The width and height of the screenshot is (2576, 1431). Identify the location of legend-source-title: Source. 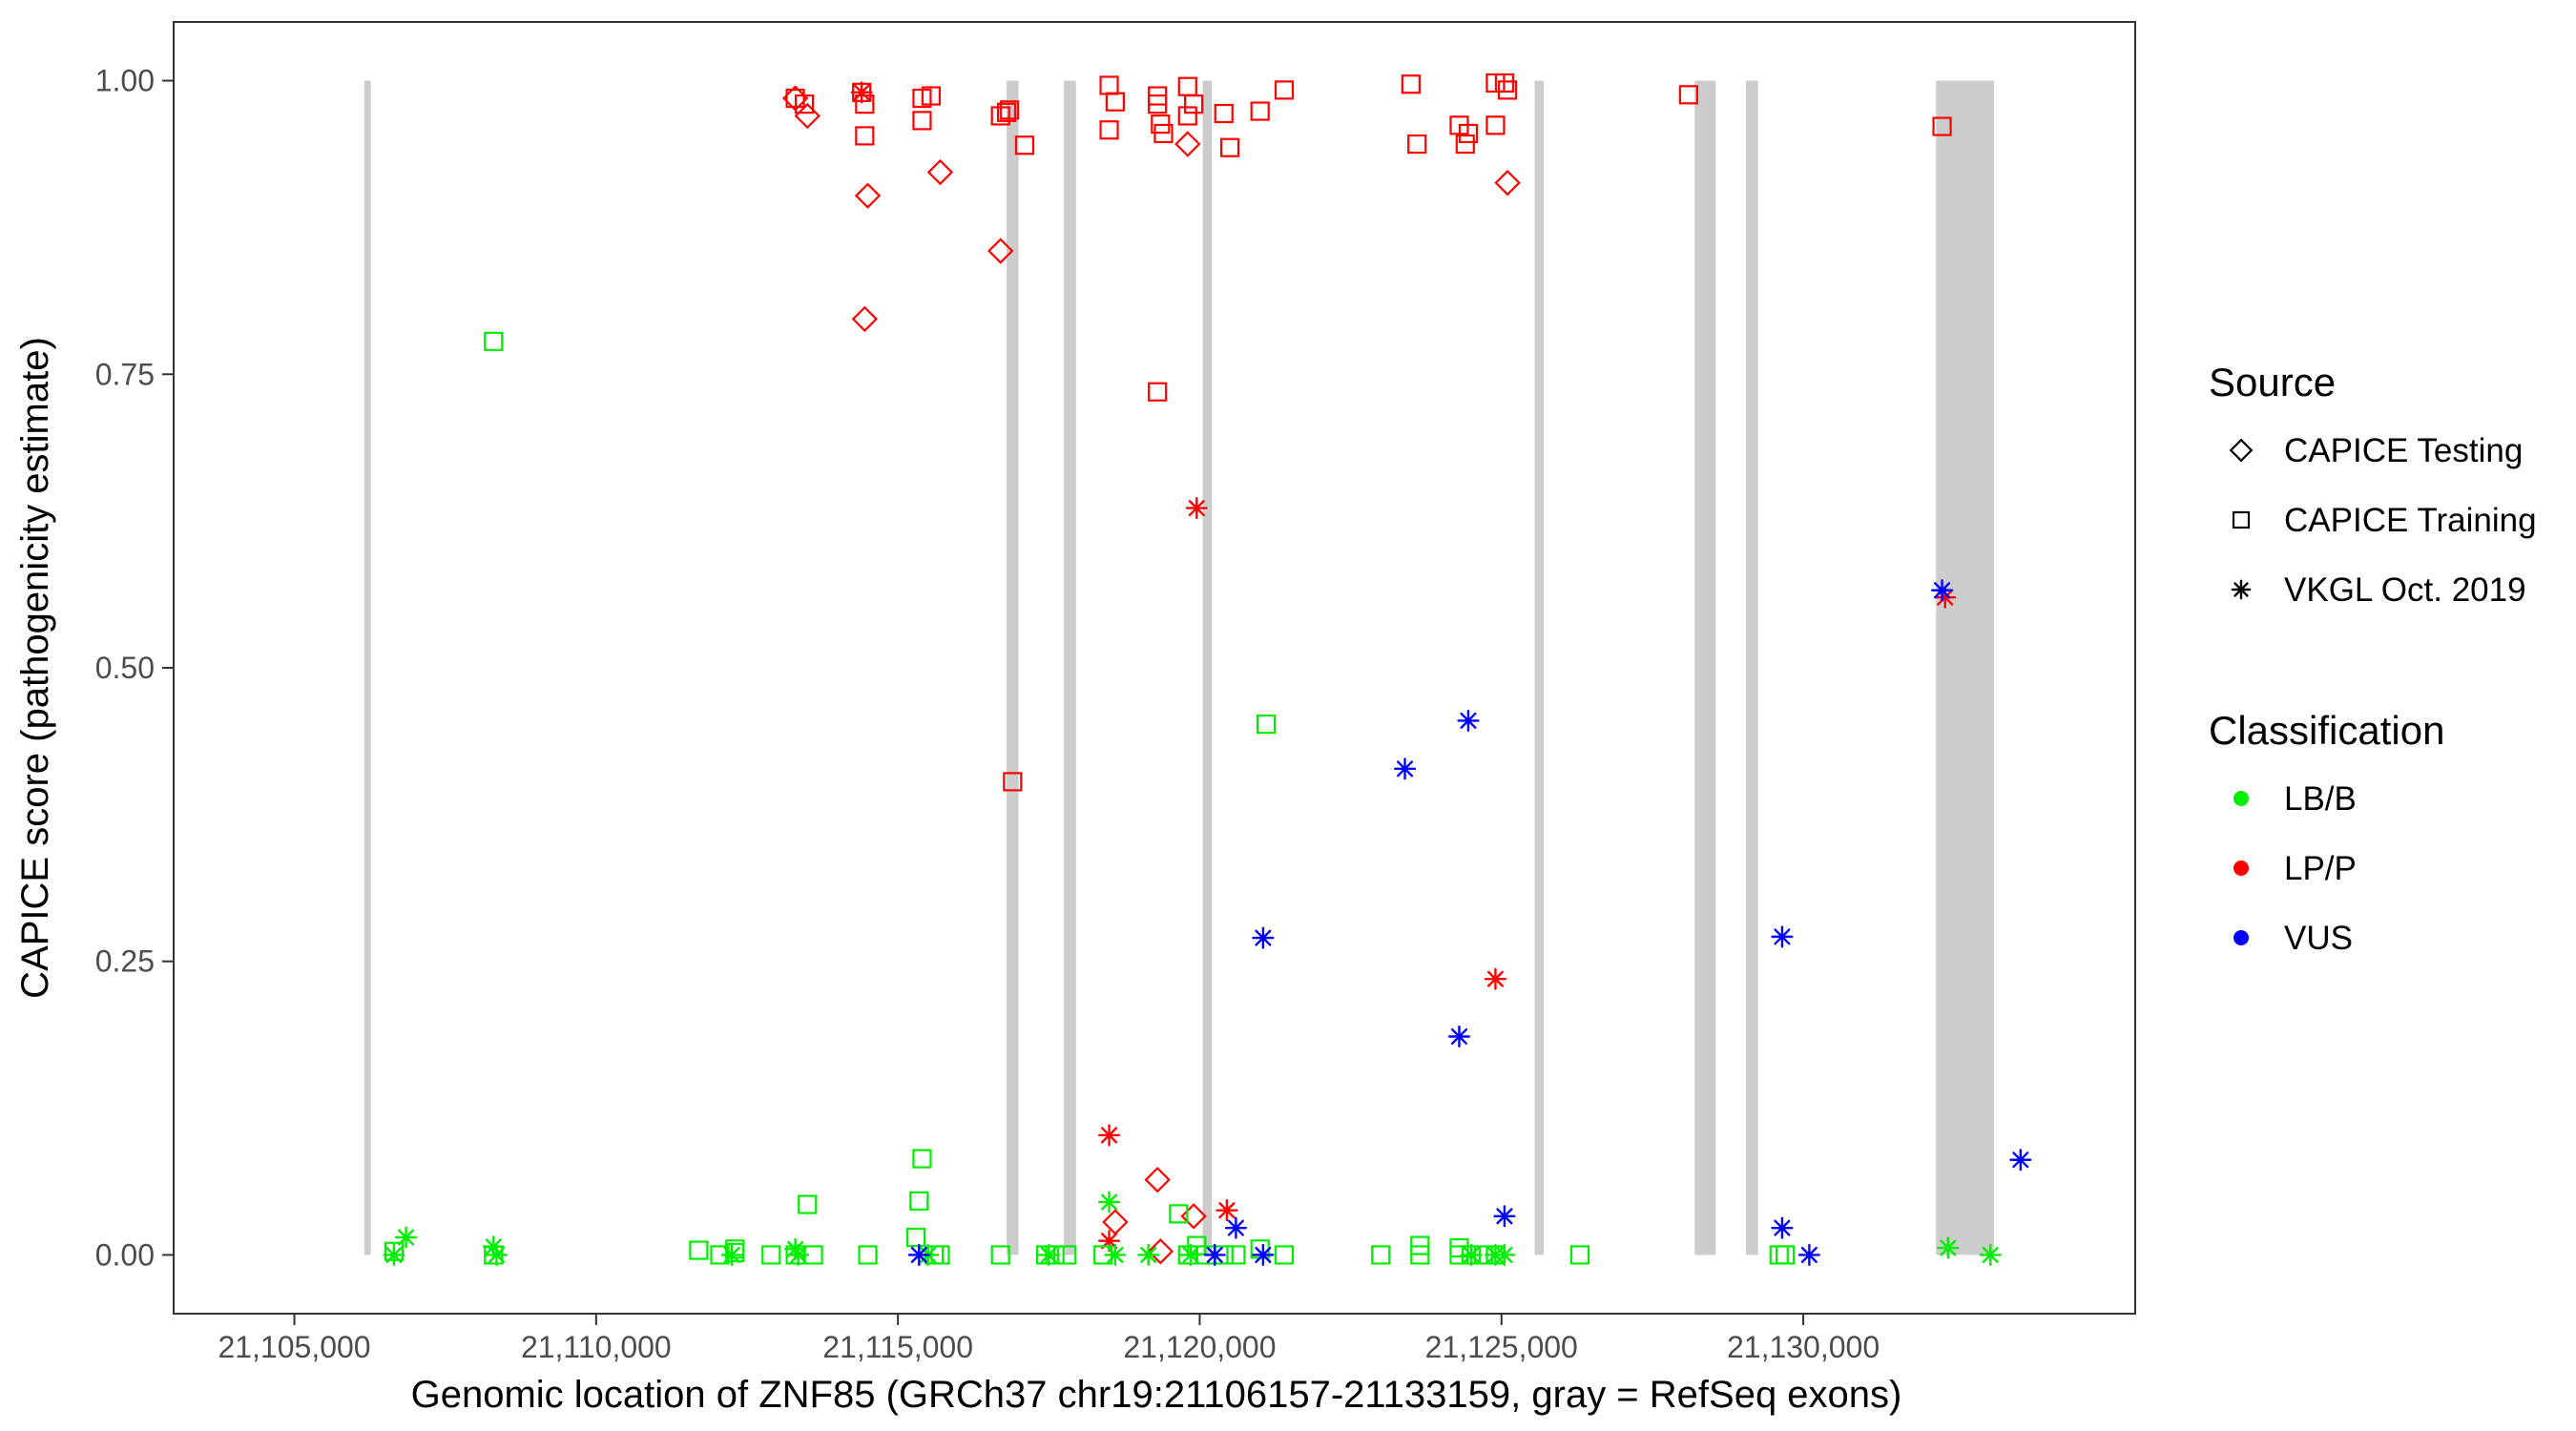
(2272, 382).